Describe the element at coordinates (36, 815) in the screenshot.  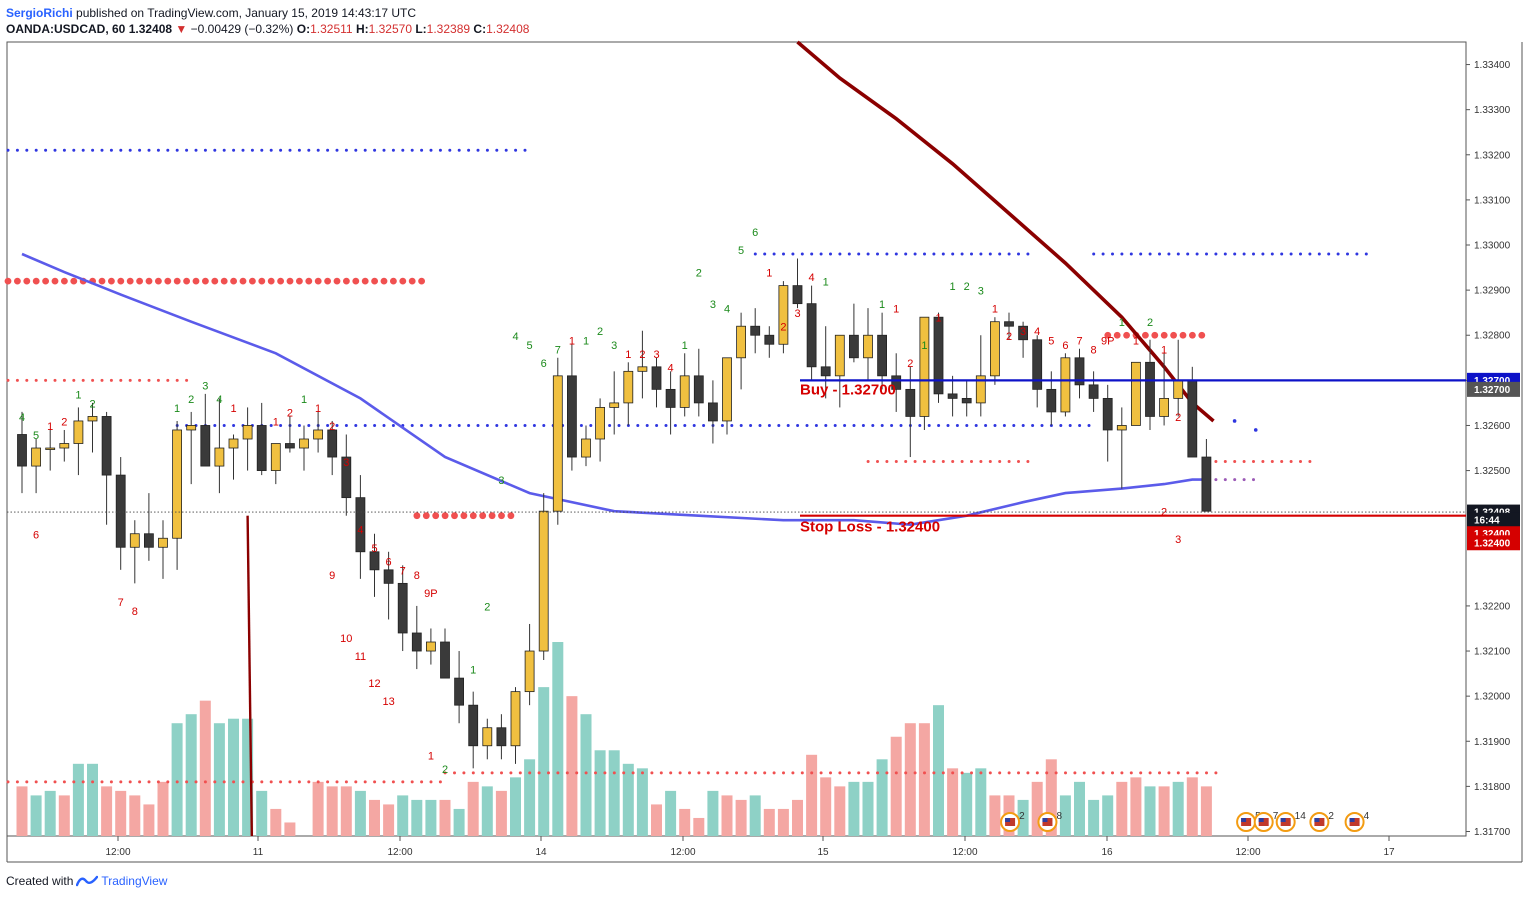
I see `volume-bar` at that location.